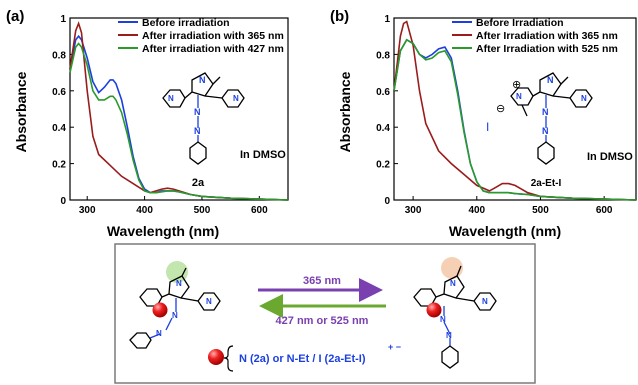 This screenshot has height=385, width=638. I want to click on pyridine-right-a, so click(233, 98).